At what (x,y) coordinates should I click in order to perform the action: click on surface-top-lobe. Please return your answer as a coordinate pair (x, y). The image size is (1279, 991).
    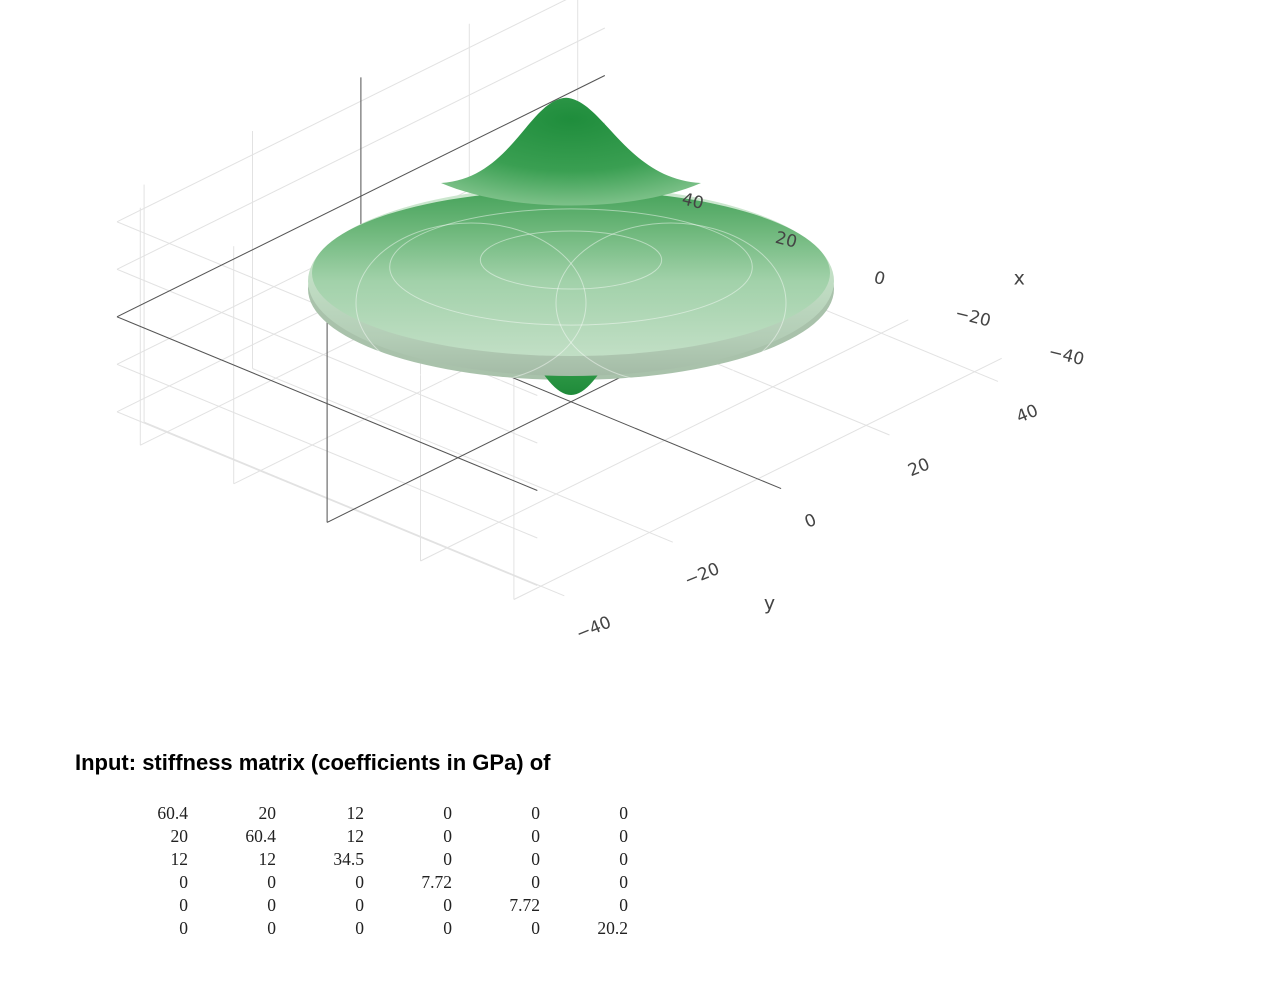
    Looking at the image, I should click on (571, 151).